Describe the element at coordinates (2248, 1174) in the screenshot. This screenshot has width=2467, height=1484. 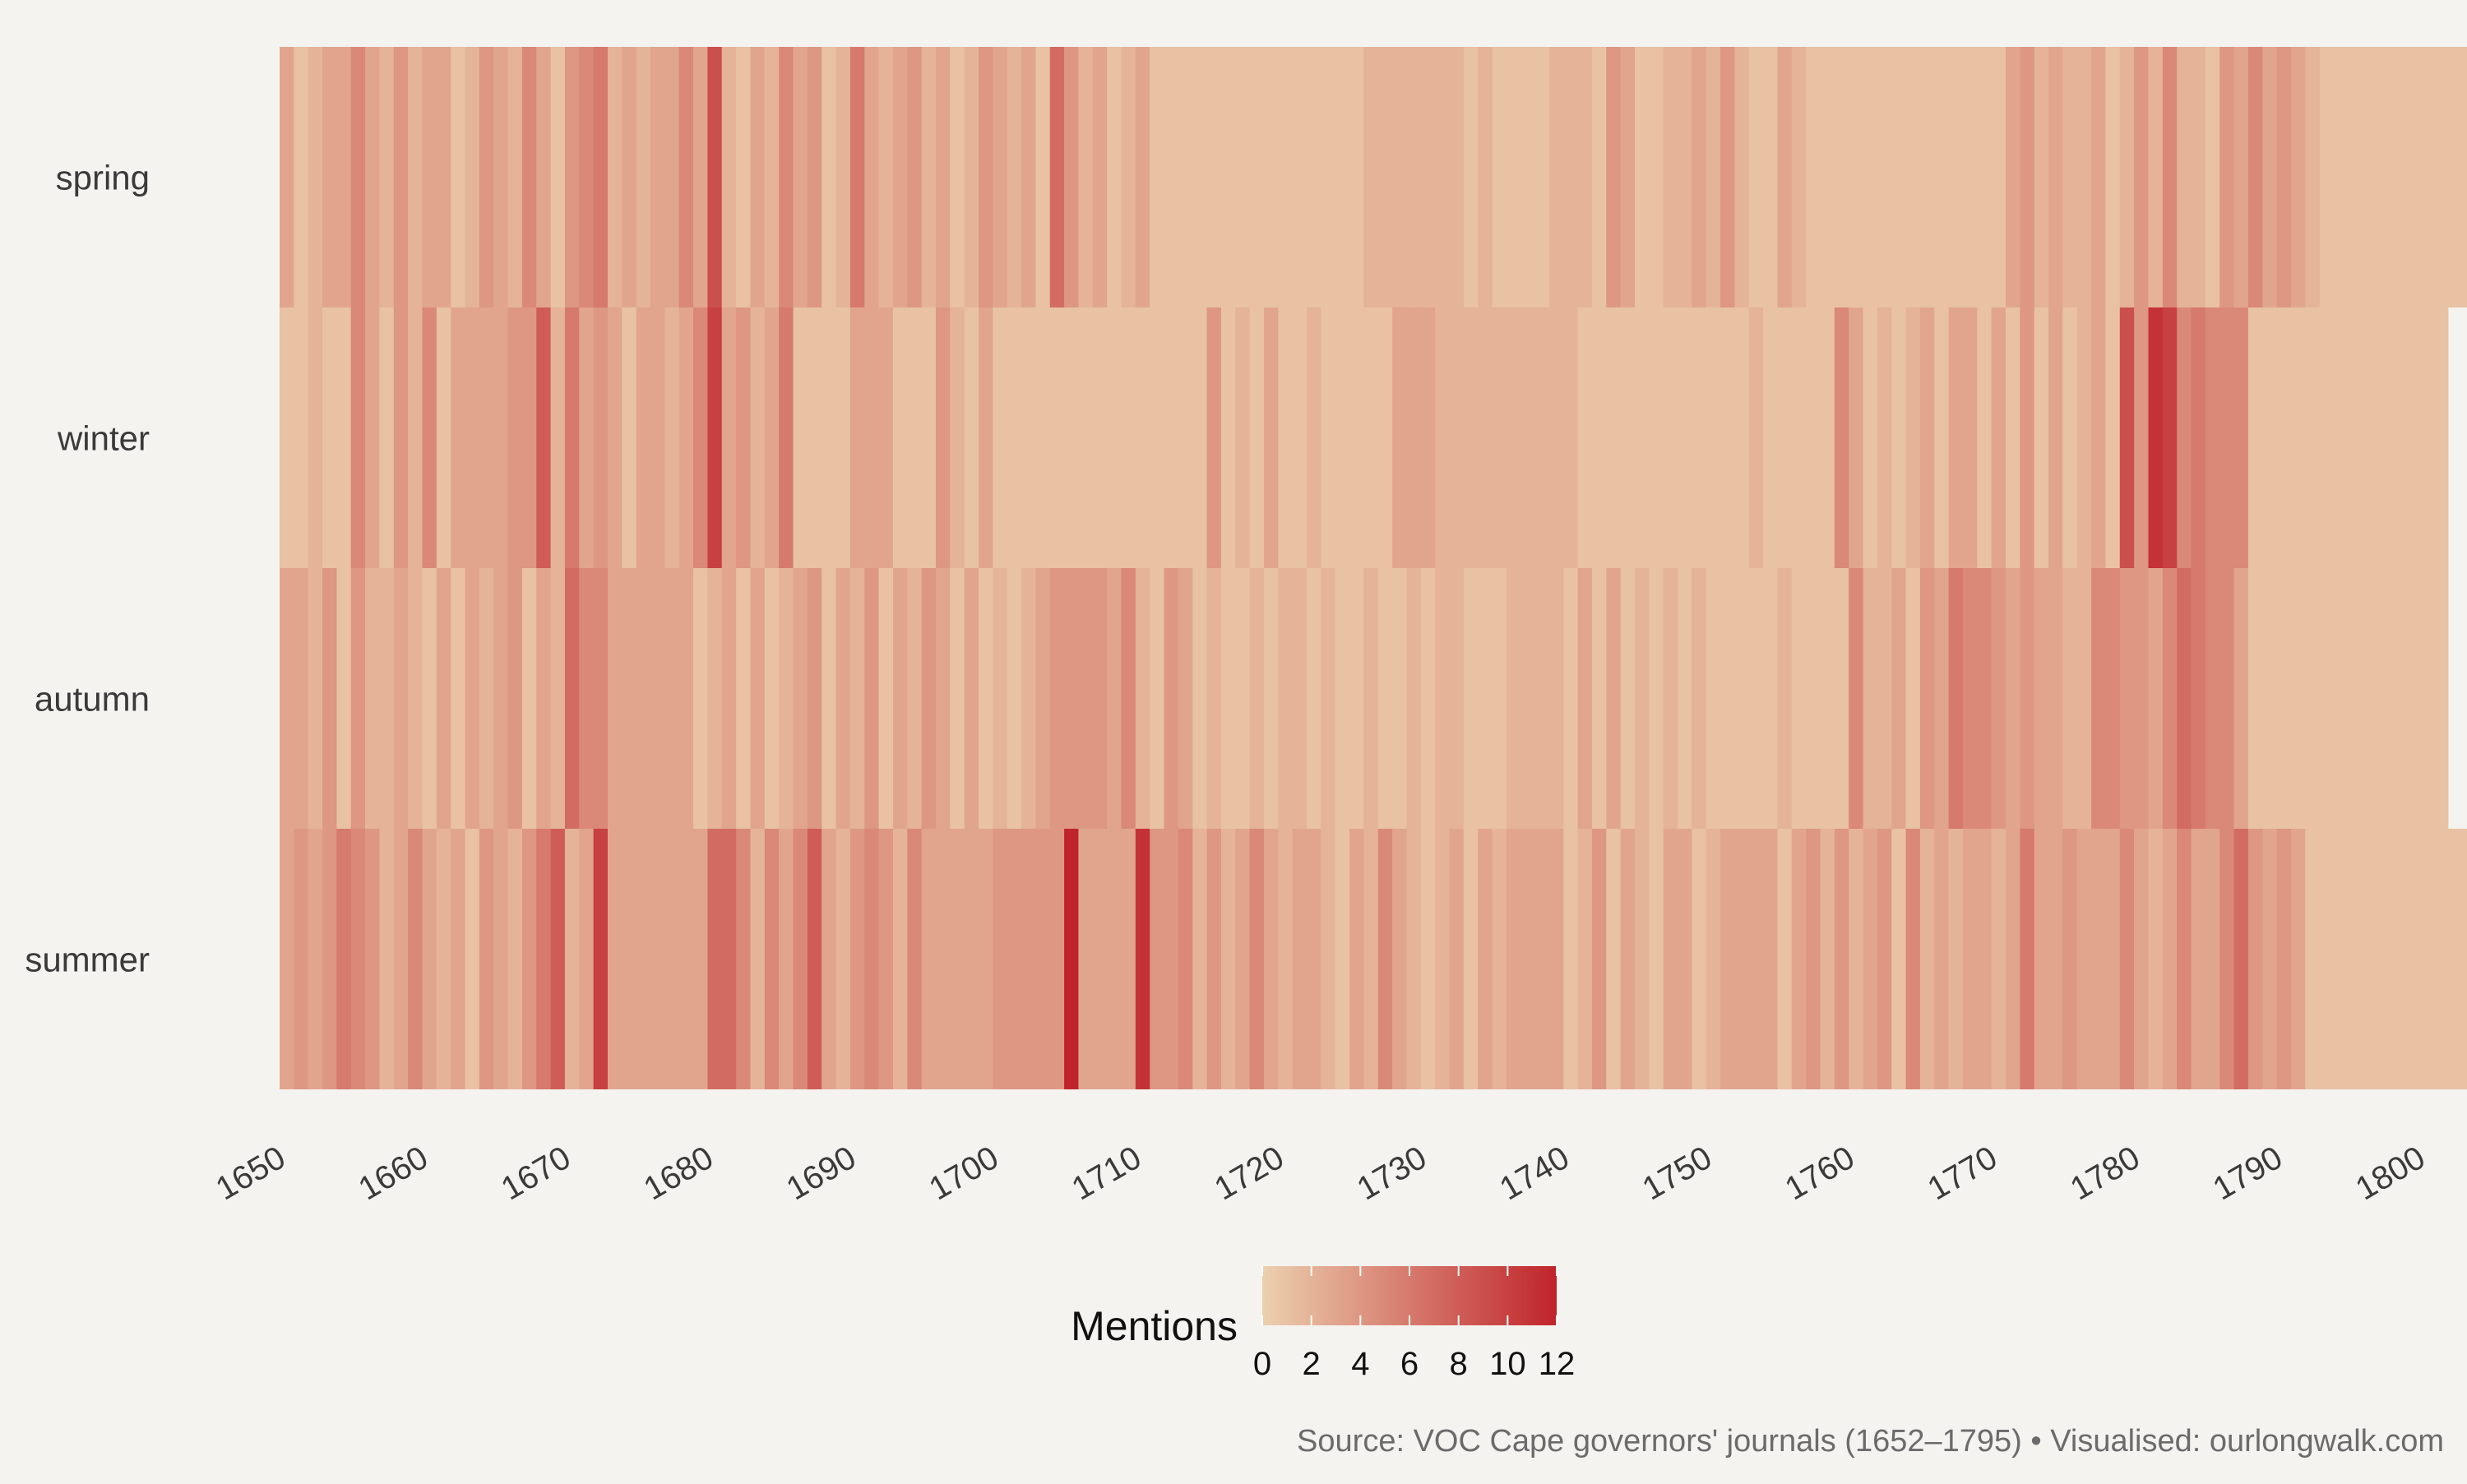
I see `x-tick-label: 1790` at that location.